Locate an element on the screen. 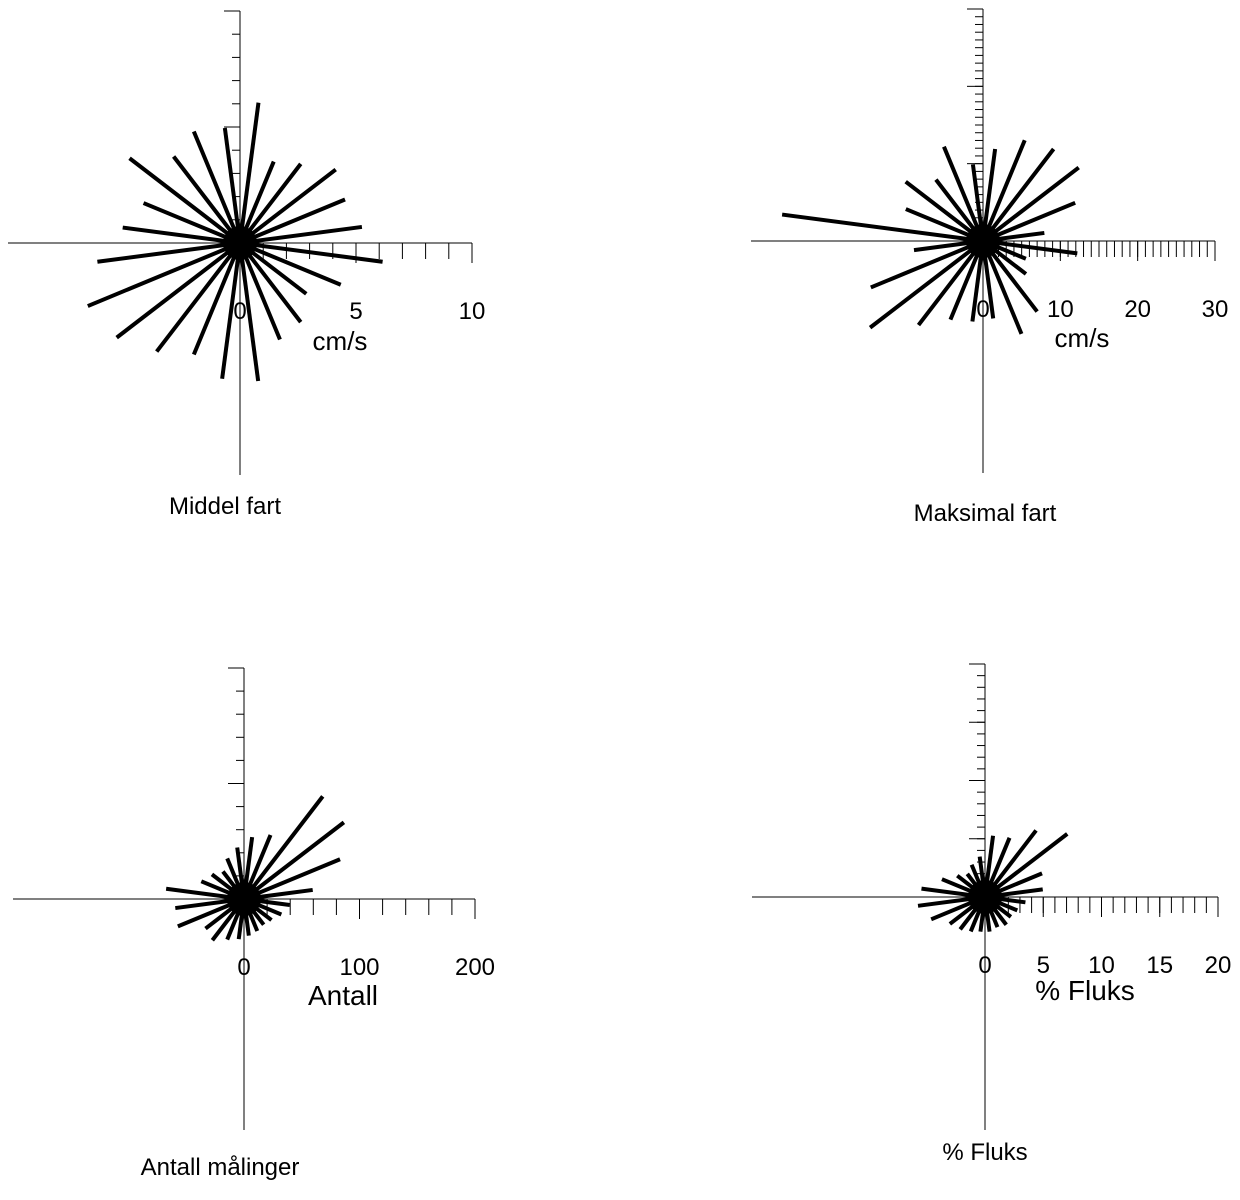 The height and width of the screenshot is (1200, 1240). caption: Maksimal fart is located at coordinates (985, 513).